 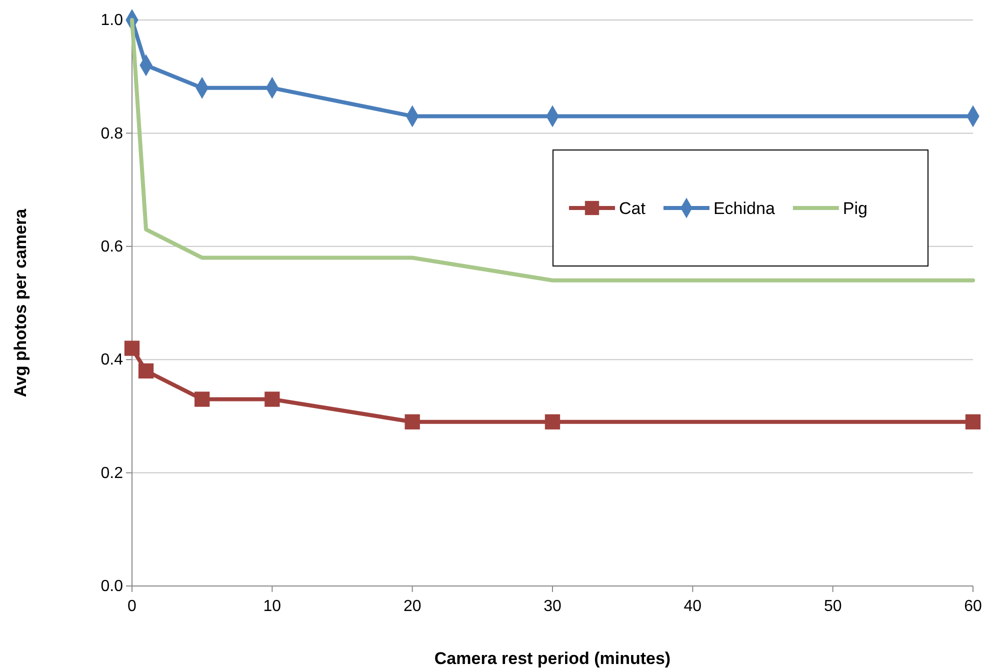 What do you see at coordinates (20, 303) in the screenshot?
I see `y-axis-title: Avg photos per camera` at bounding box center [20, 303].